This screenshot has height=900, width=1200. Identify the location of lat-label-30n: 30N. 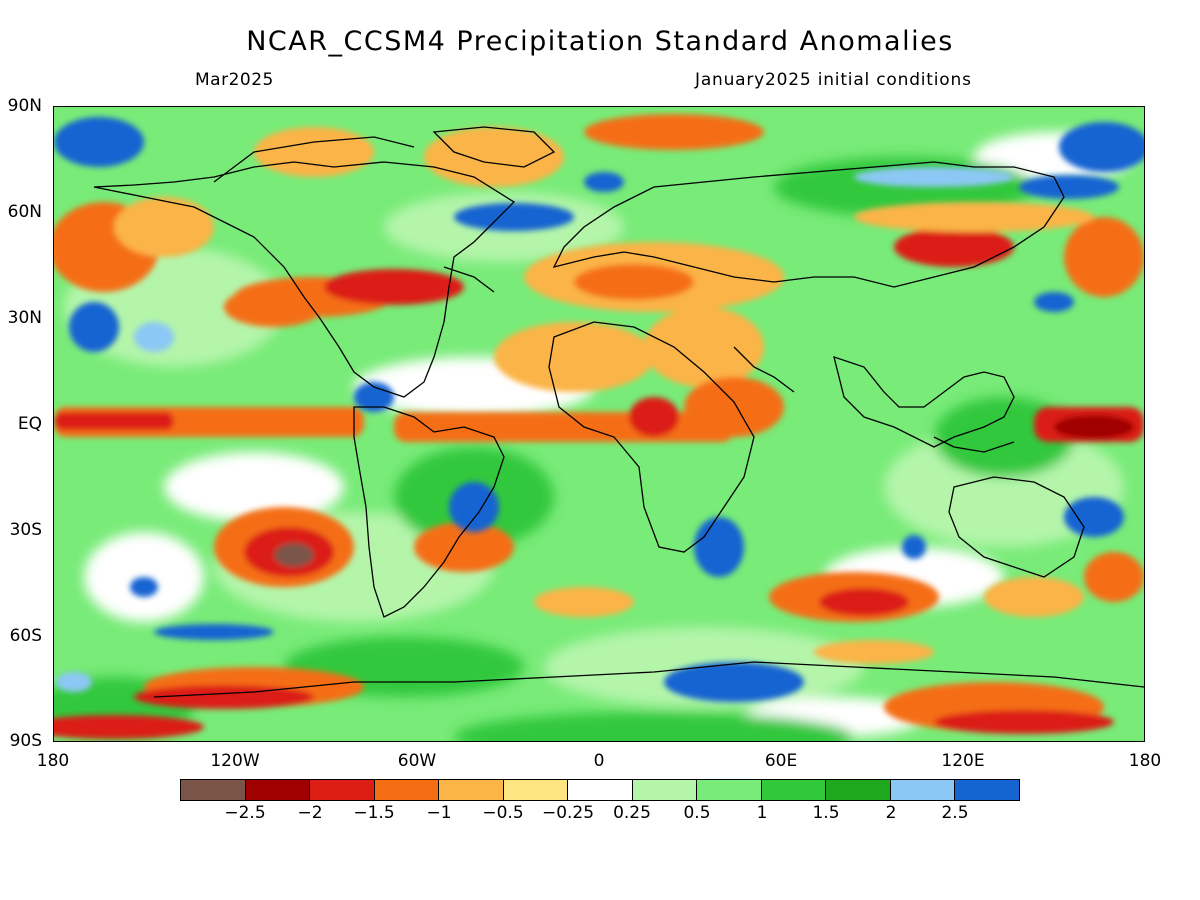
(24, 318).